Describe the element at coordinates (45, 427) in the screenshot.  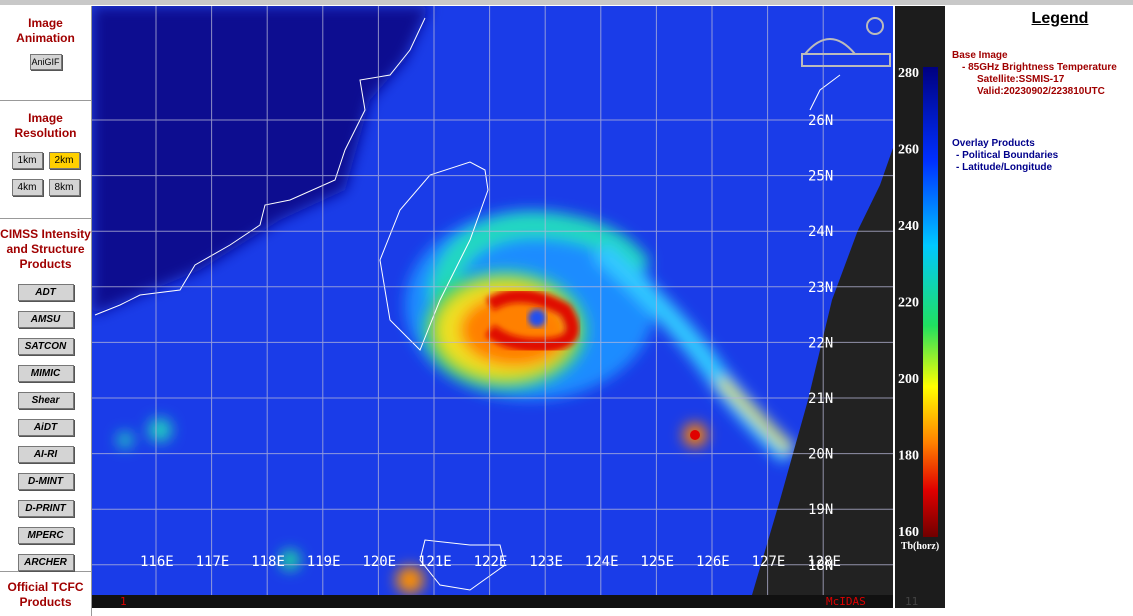
I see `button: AiDT` at that location.